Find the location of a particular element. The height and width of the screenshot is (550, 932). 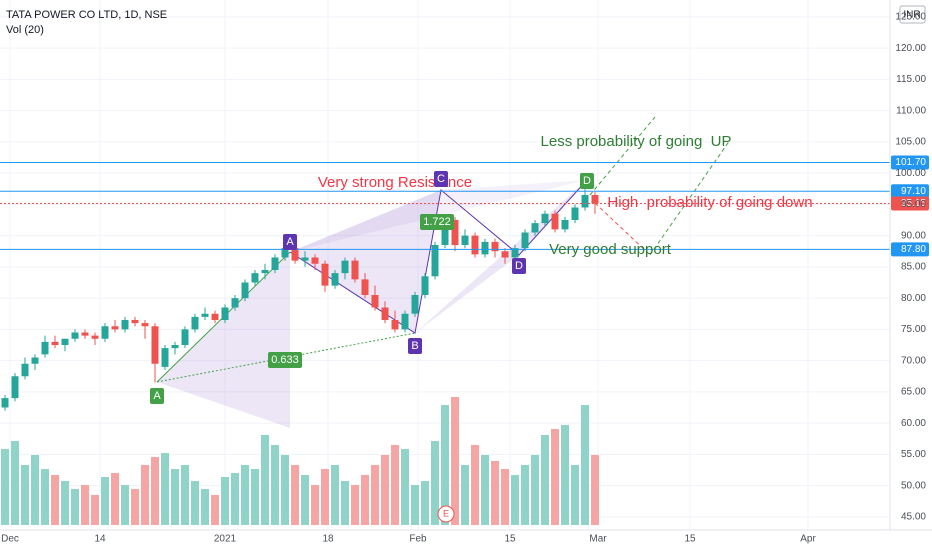

pattern-label: B is located at coordinates (414, 346).